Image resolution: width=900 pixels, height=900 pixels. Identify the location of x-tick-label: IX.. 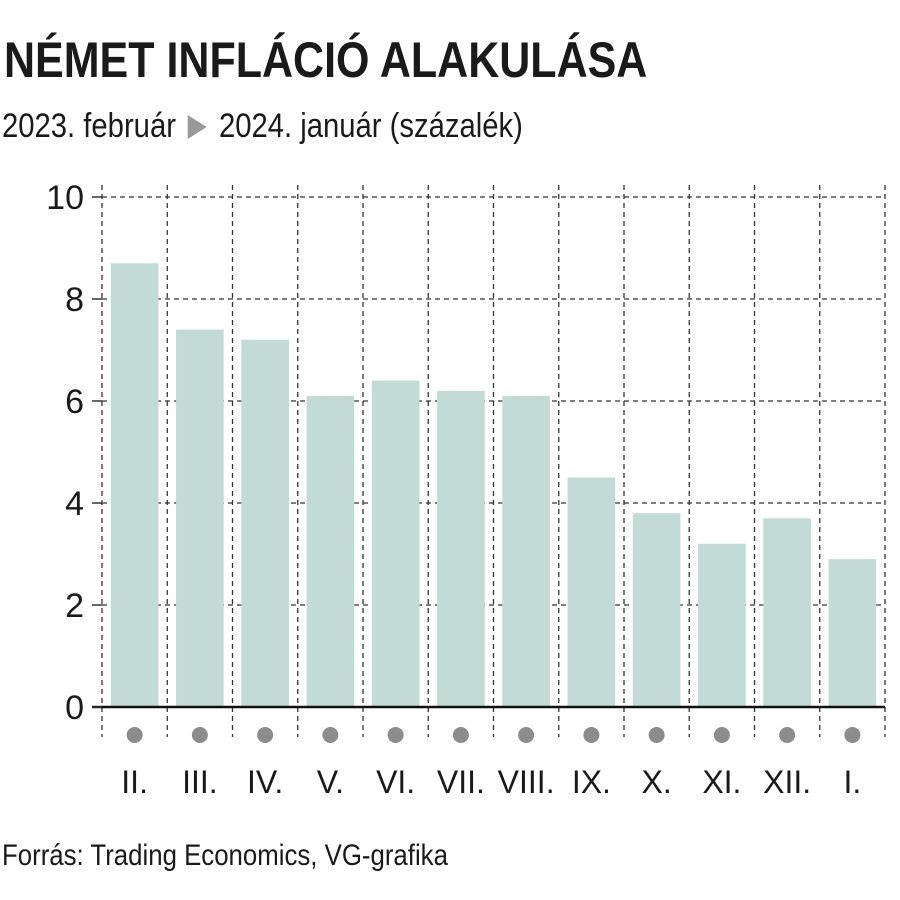
(591, 782).